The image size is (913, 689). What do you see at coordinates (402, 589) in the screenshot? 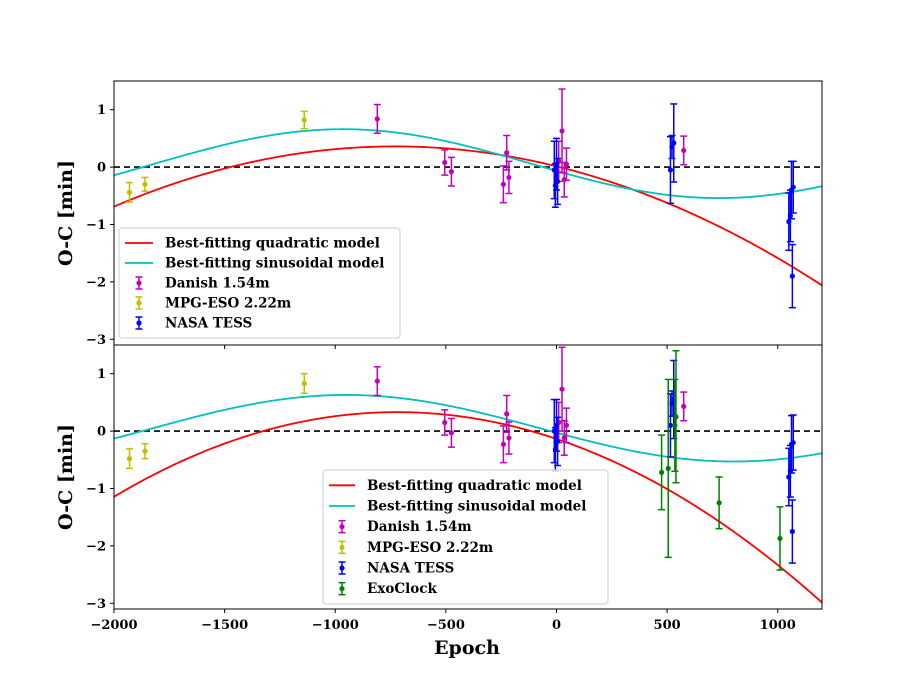
I see `bottom-legend-label-exo: ExoClock` at bounding box center [402, 589].